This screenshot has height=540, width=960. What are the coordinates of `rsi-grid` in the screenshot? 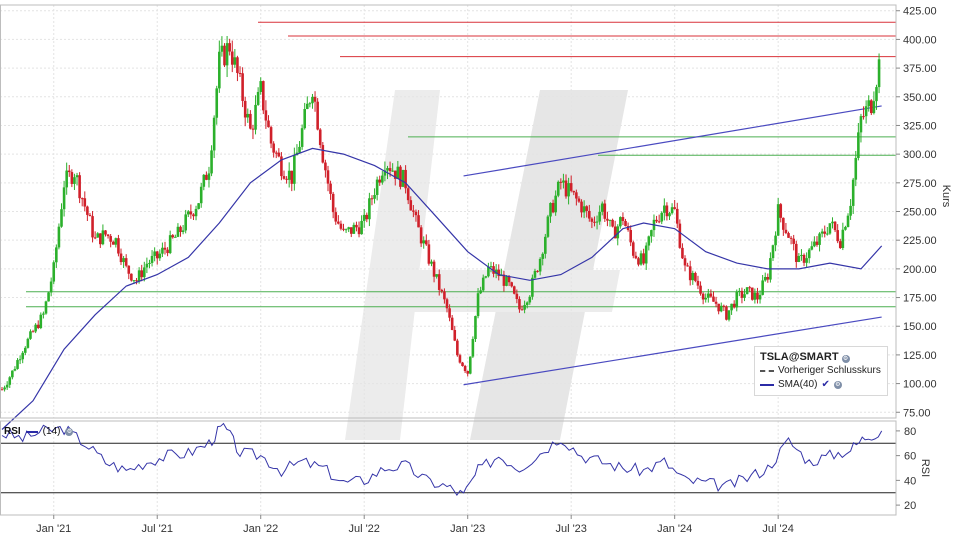 It's located at (448, 468).